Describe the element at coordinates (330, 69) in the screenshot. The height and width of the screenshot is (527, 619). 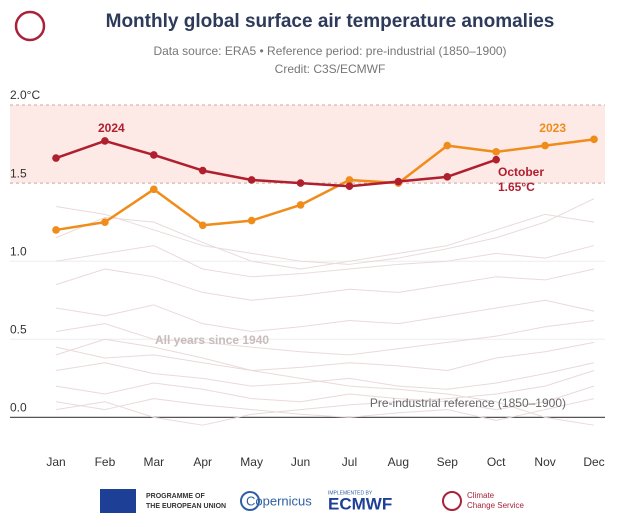
I see `credit: Credit: C3S/ECMWF` at that location.